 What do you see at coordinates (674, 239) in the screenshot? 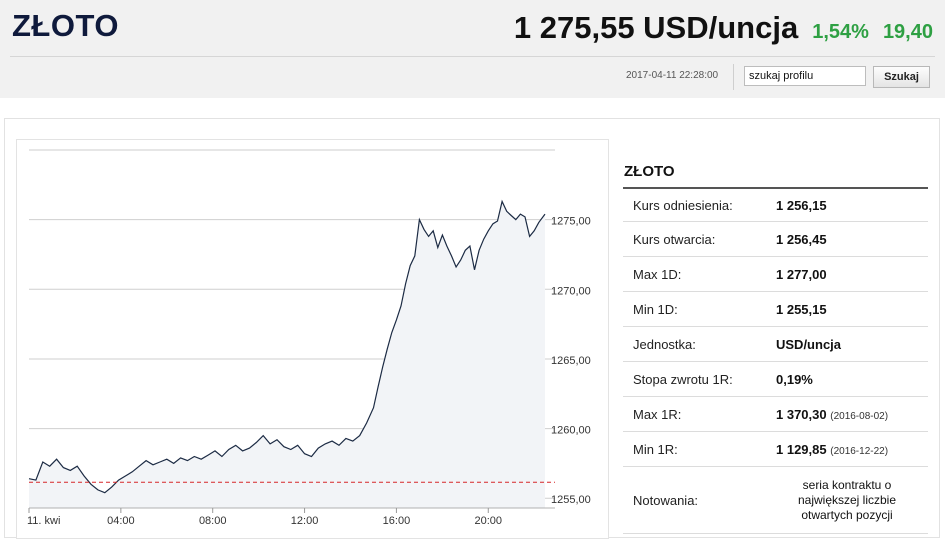
I see `info-label: Kurs otwarcia:` at bounding box center [674, 239].